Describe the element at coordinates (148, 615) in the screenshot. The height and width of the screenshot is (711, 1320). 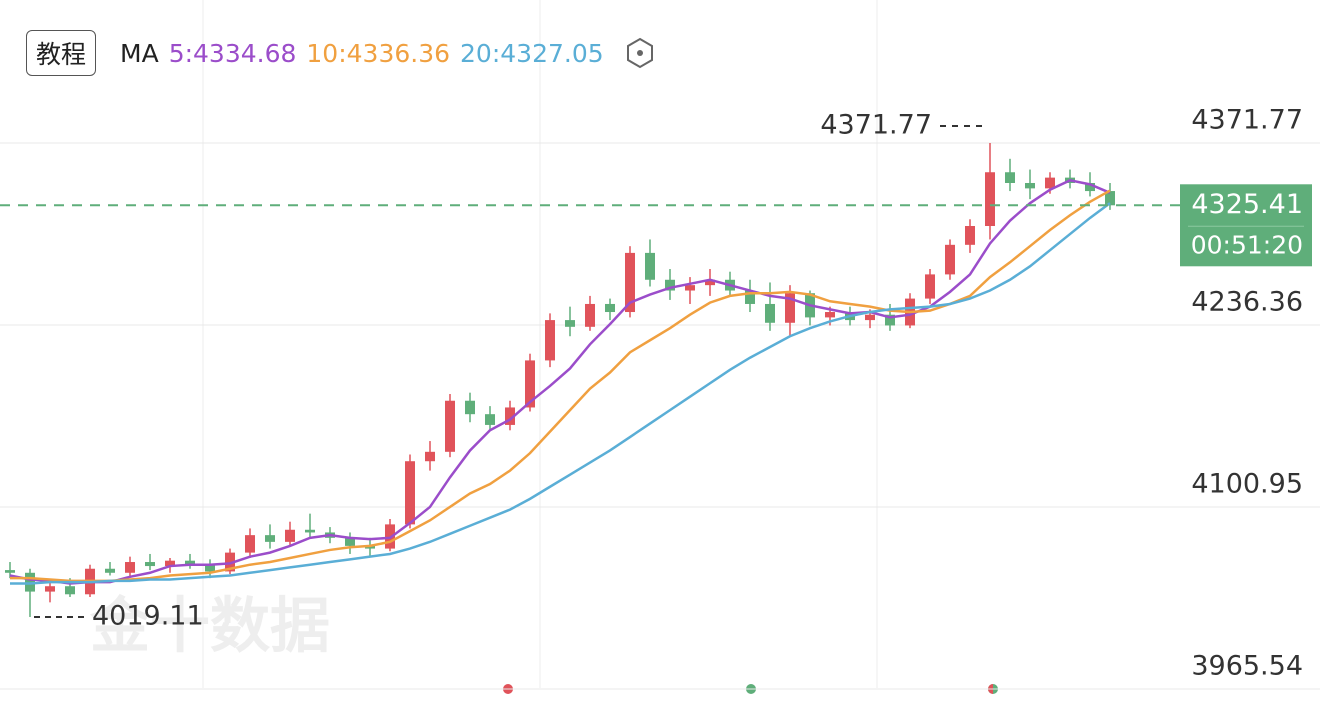
I see `low-label: 4019.11` at that location.